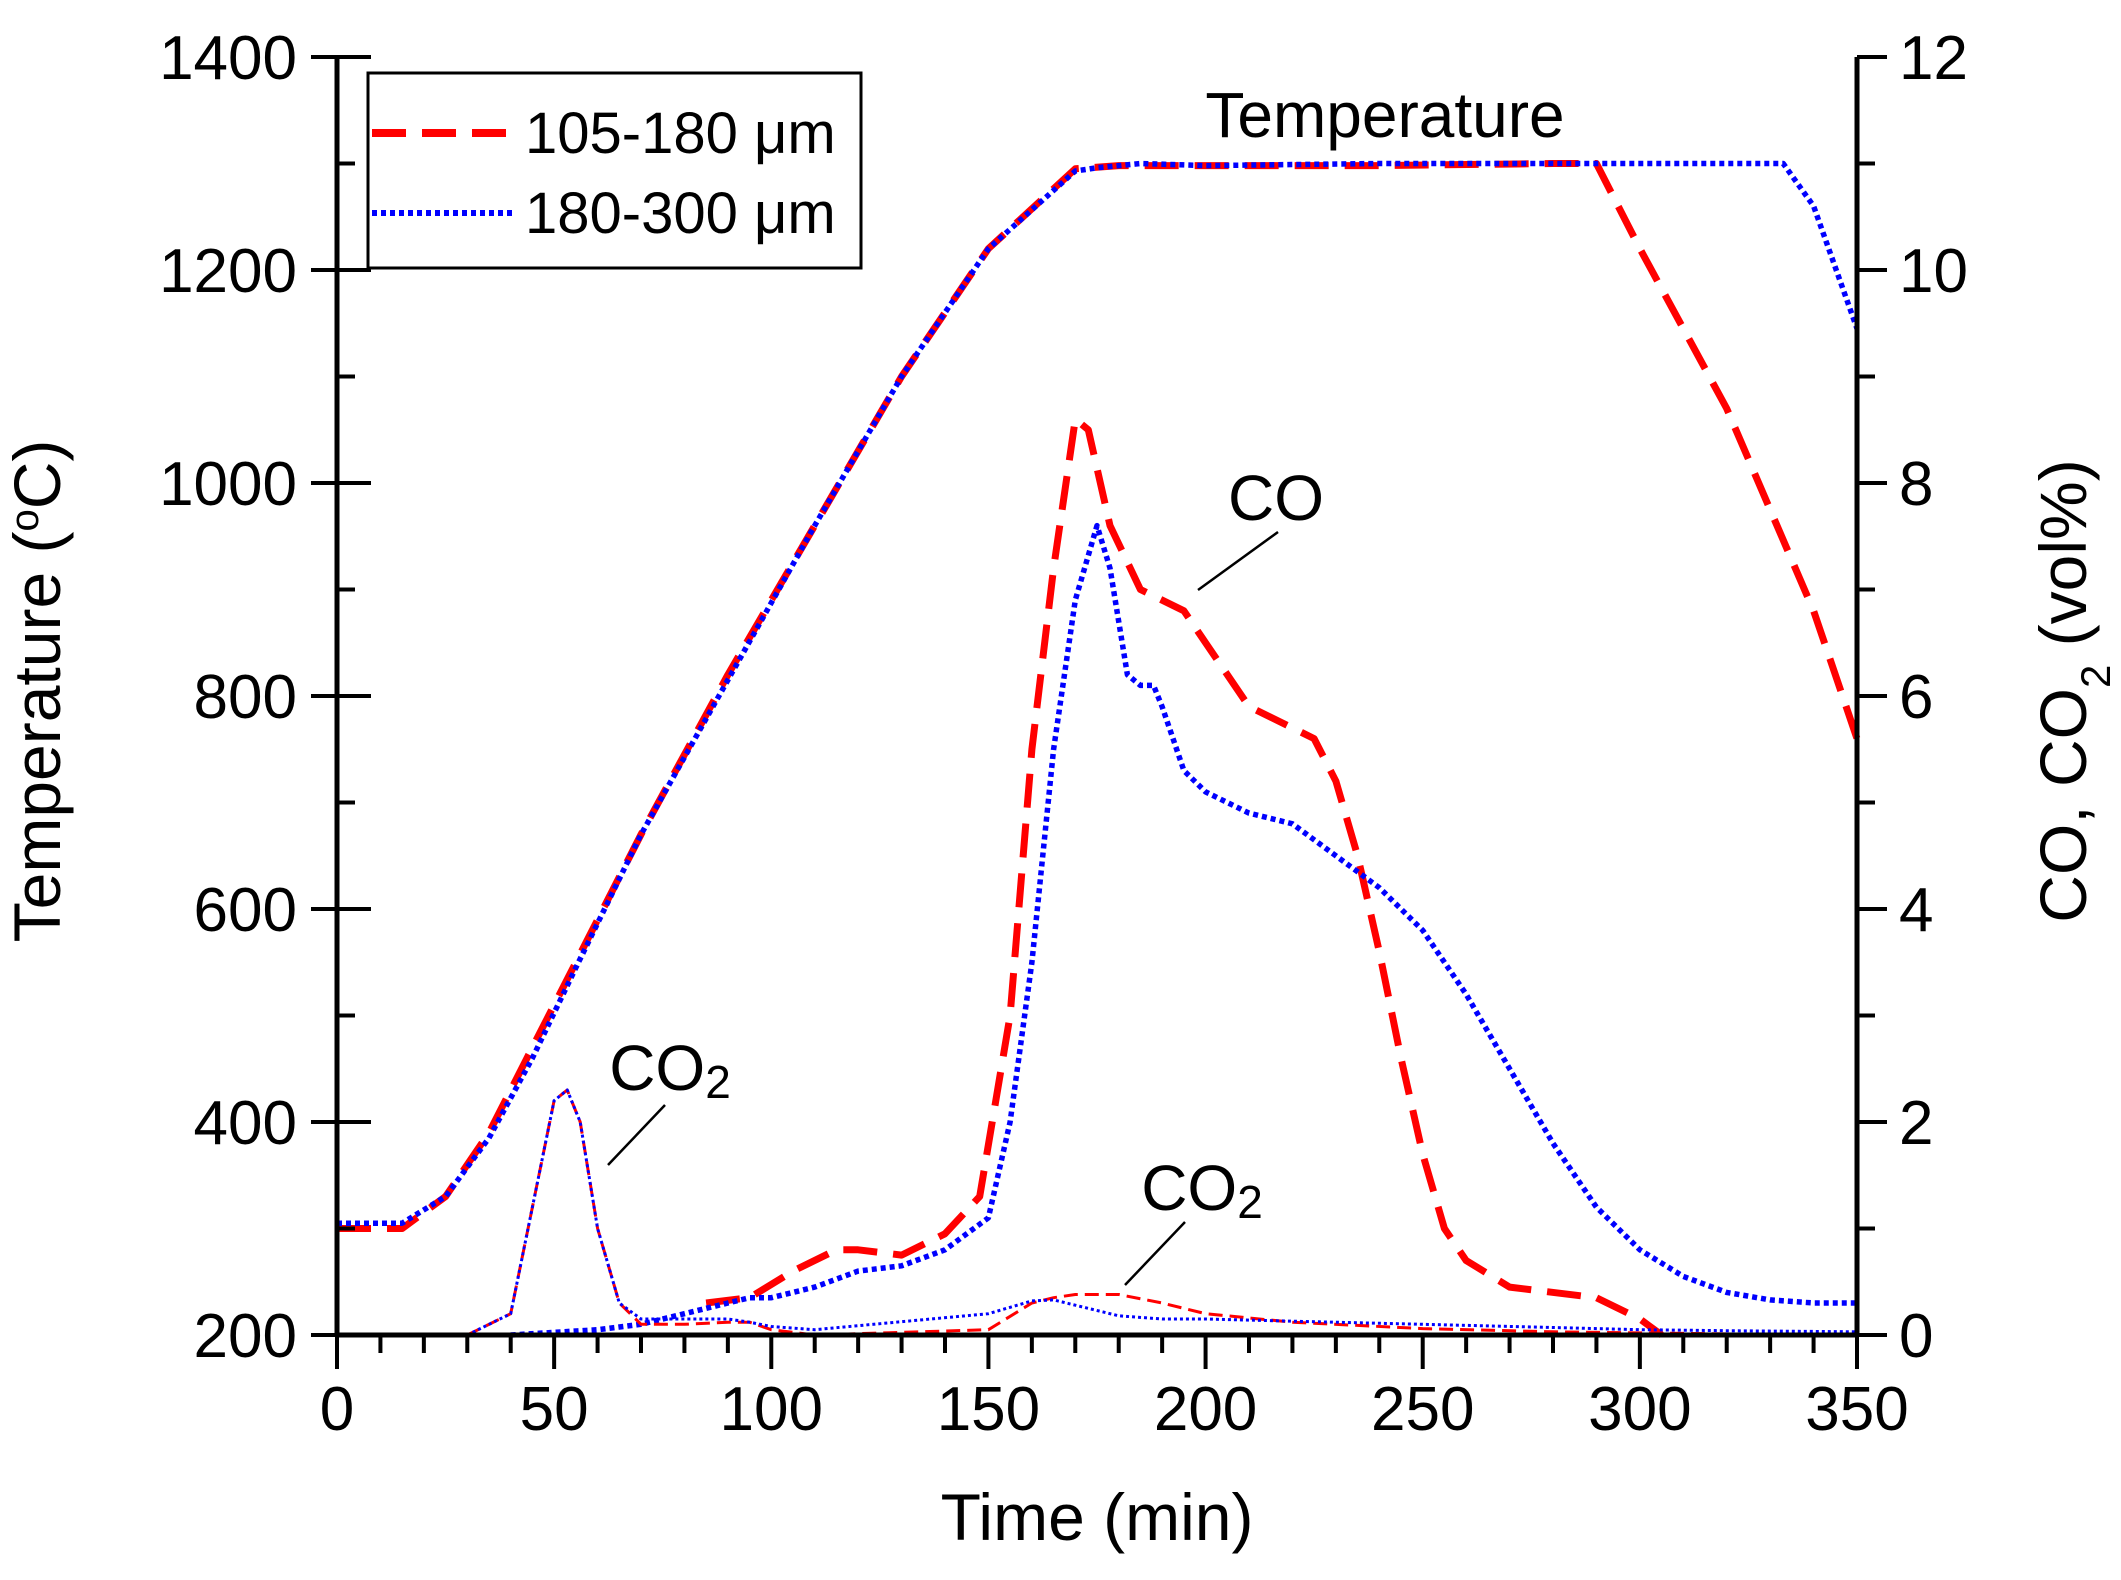 The height and width of the screenshot is (1580, 2121). I want to click on legend-label-105-180: 105-180 μm, so click(680, 133).